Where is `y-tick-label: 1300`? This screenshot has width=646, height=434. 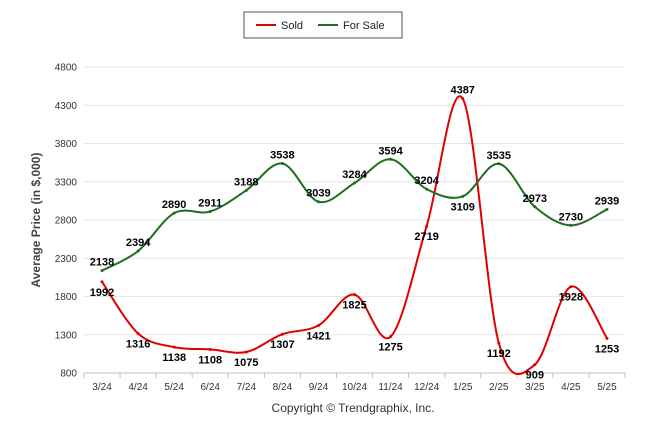 y-tick-label: 1300 is located at coordinates (66, 335).